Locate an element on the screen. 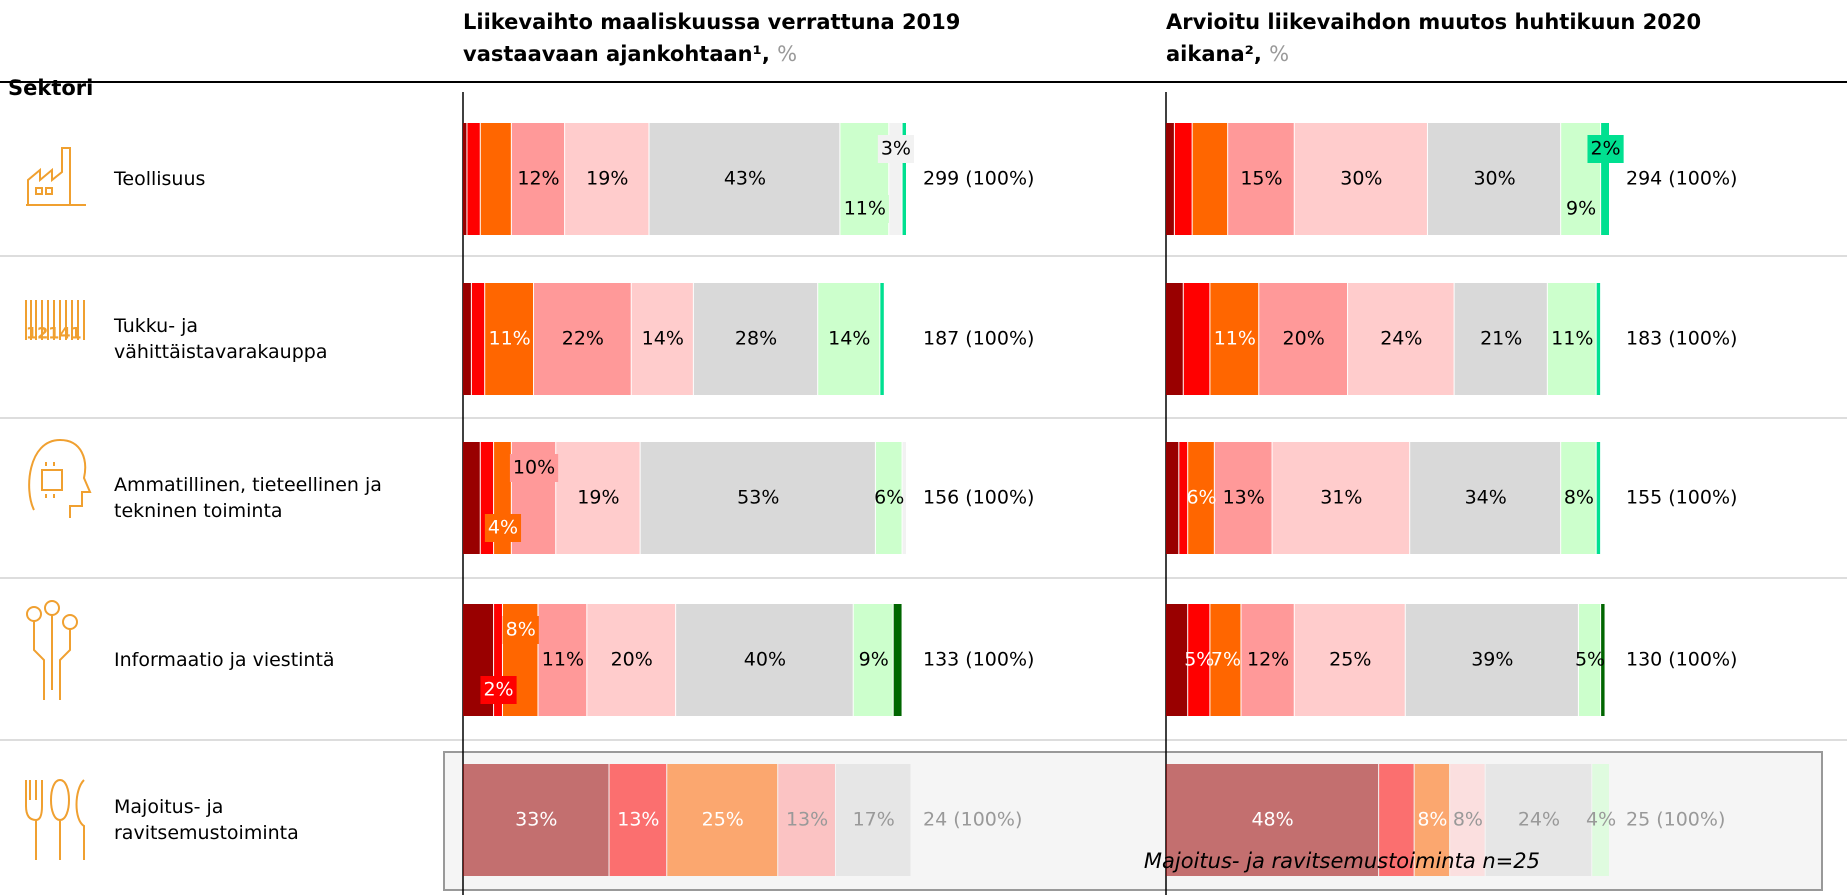 The height and width of the screenshot is (895, 1847). total-label: 24 (100%) is located at coordinates (972, 820).